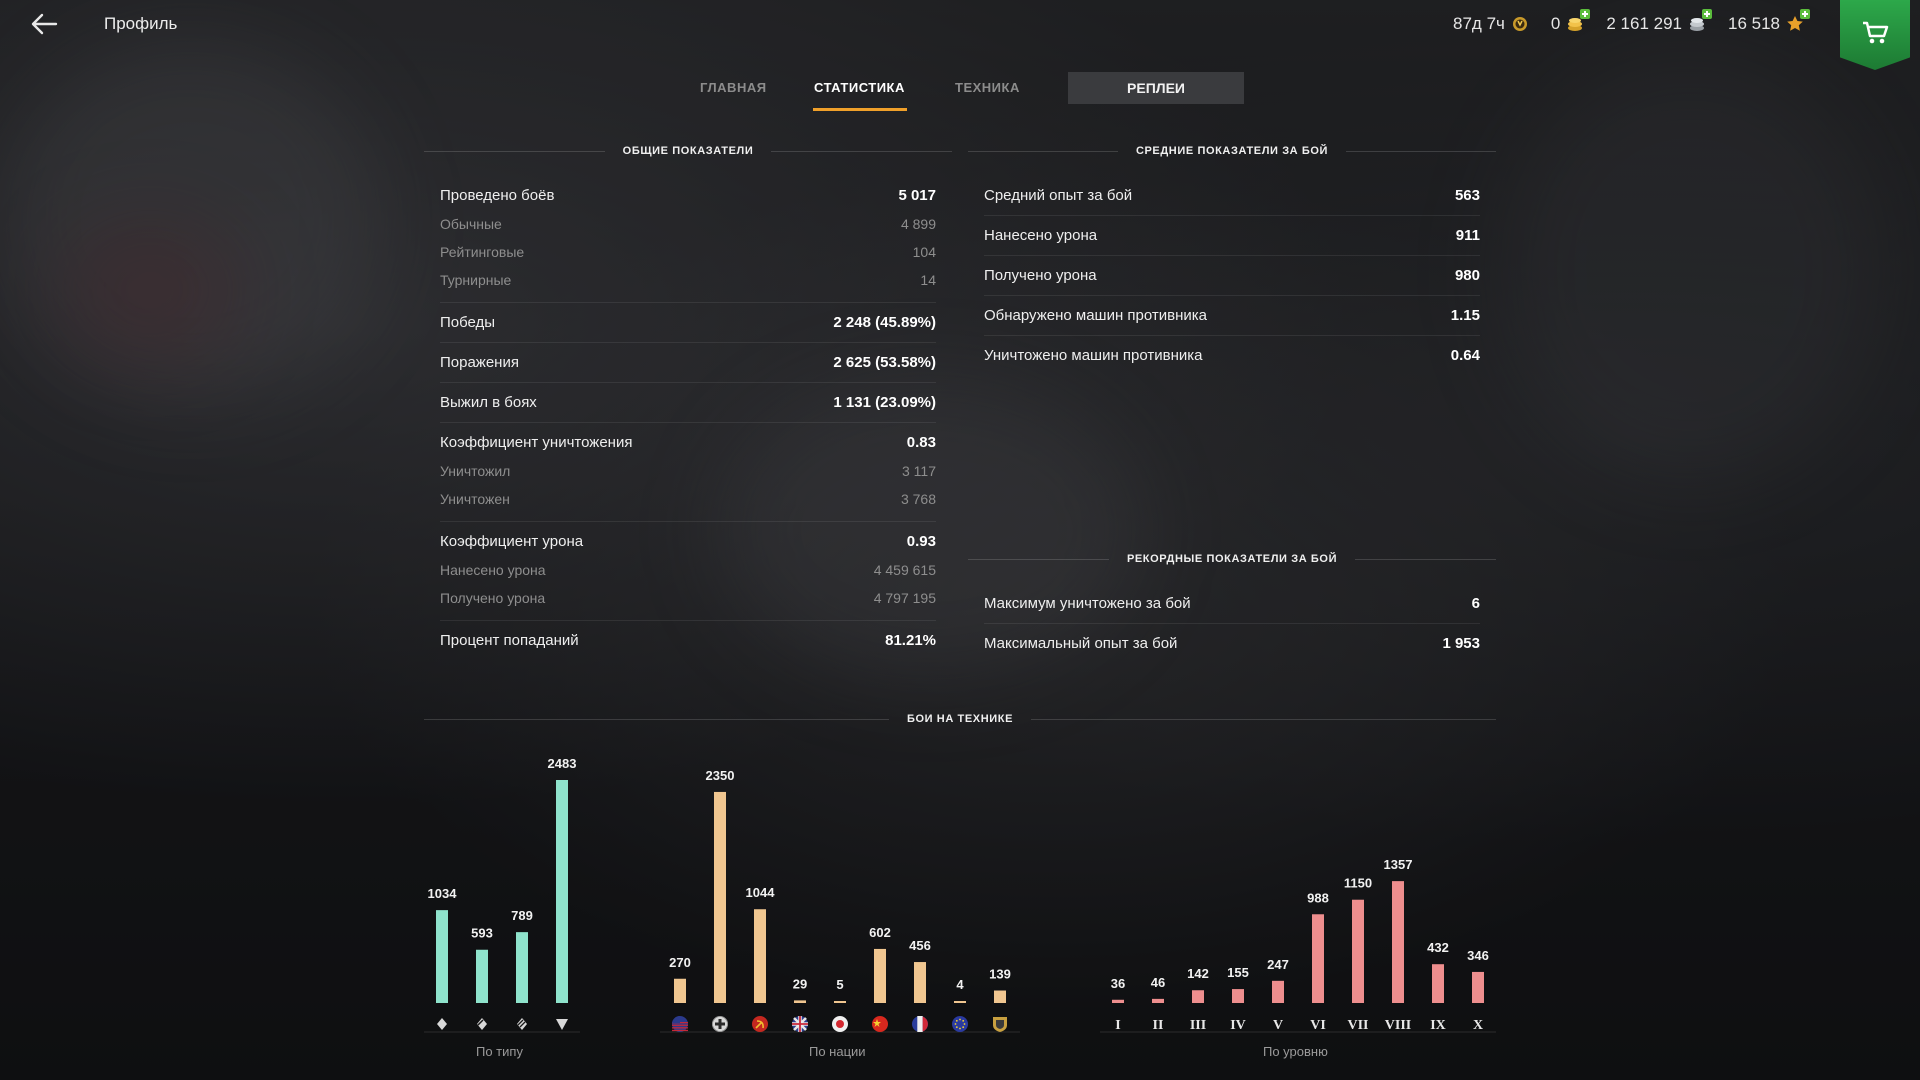 The image size is (1920, 1080). What do you see at coordinates (44, 24) in the screenshot?
I see `back-arrow-icon` at bounding box center [44, 24].